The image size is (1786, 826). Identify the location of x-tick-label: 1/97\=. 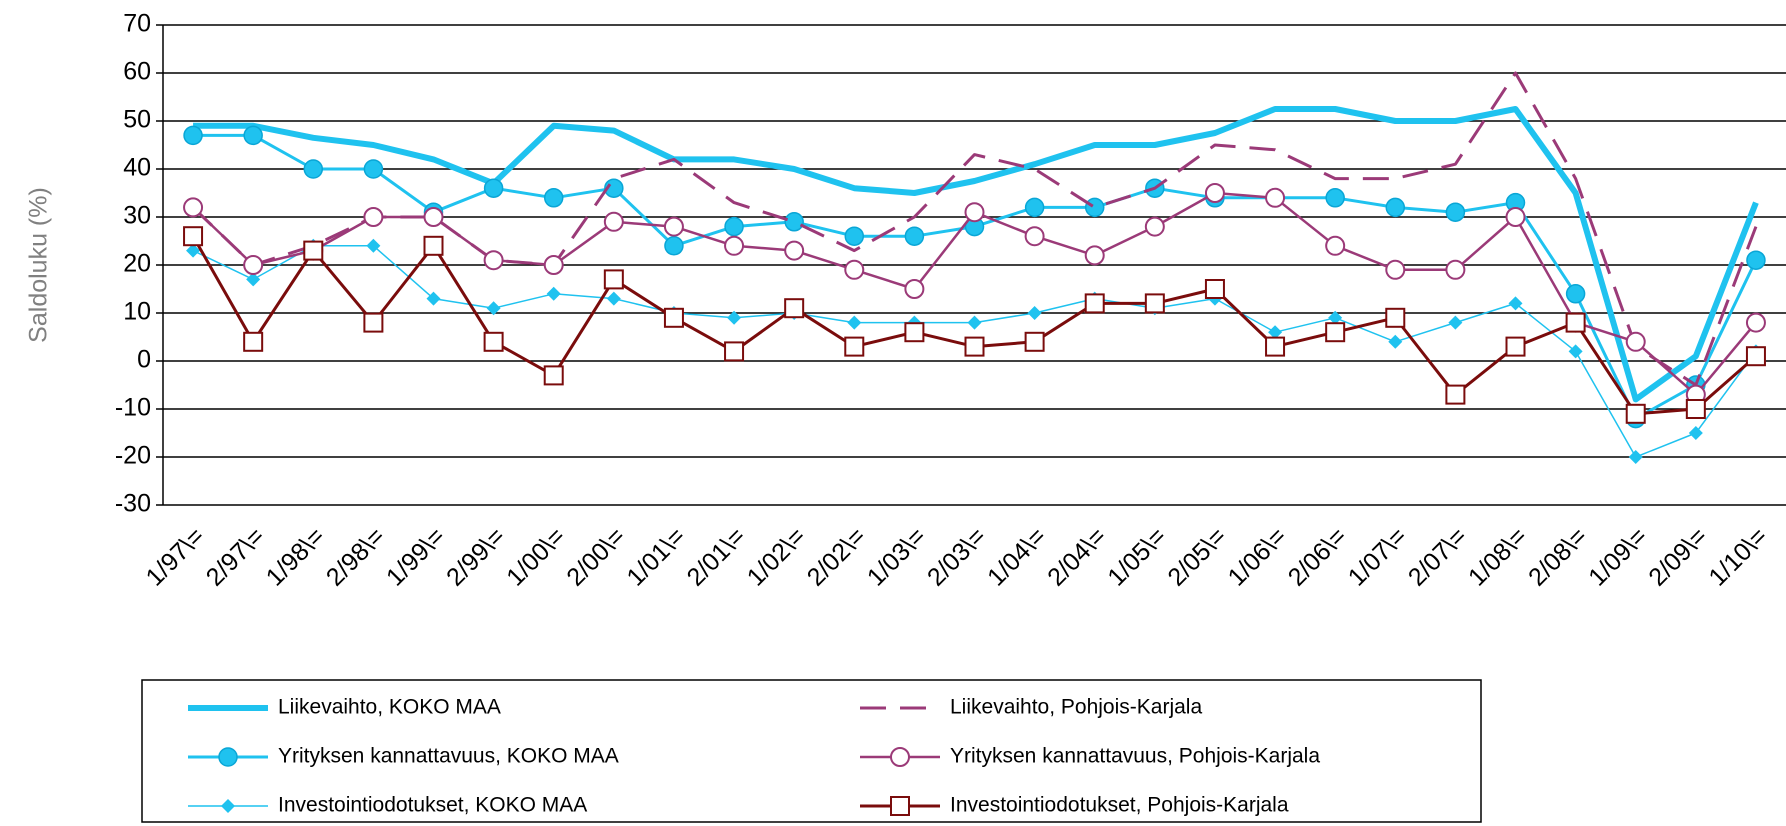
(175, 556).